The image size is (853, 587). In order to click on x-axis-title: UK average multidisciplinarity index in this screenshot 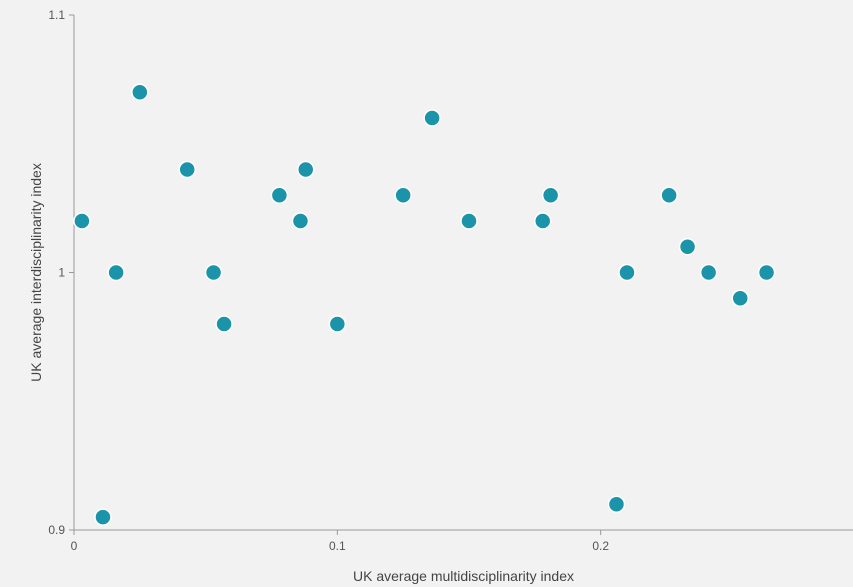, I will do `click(463, 576)`.